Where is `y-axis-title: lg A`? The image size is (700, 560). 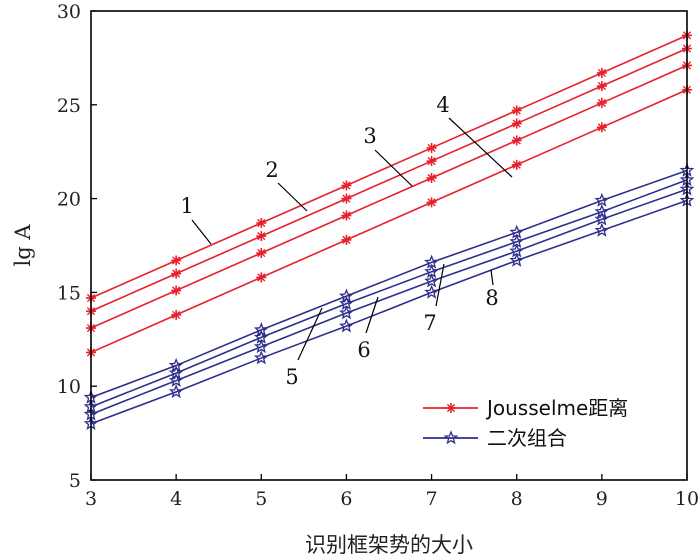
y-axis-title: lg A is located at coordinates (23, 245).